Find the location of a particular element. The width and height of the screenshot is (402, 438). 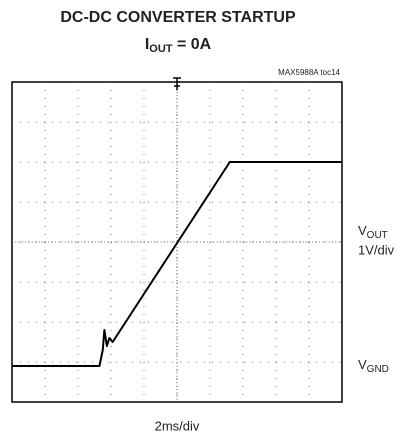

chart-title: DC-DC CONVERTER STARTUP is located at coordinates (178, 17).